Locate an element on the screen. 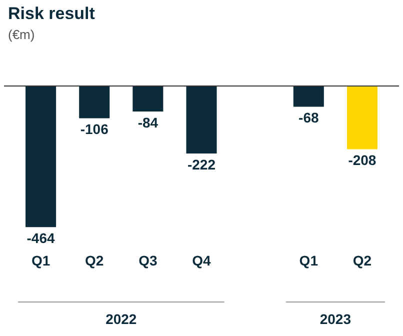  x-tick-label: Q3 is located at coordinates (148, 260).